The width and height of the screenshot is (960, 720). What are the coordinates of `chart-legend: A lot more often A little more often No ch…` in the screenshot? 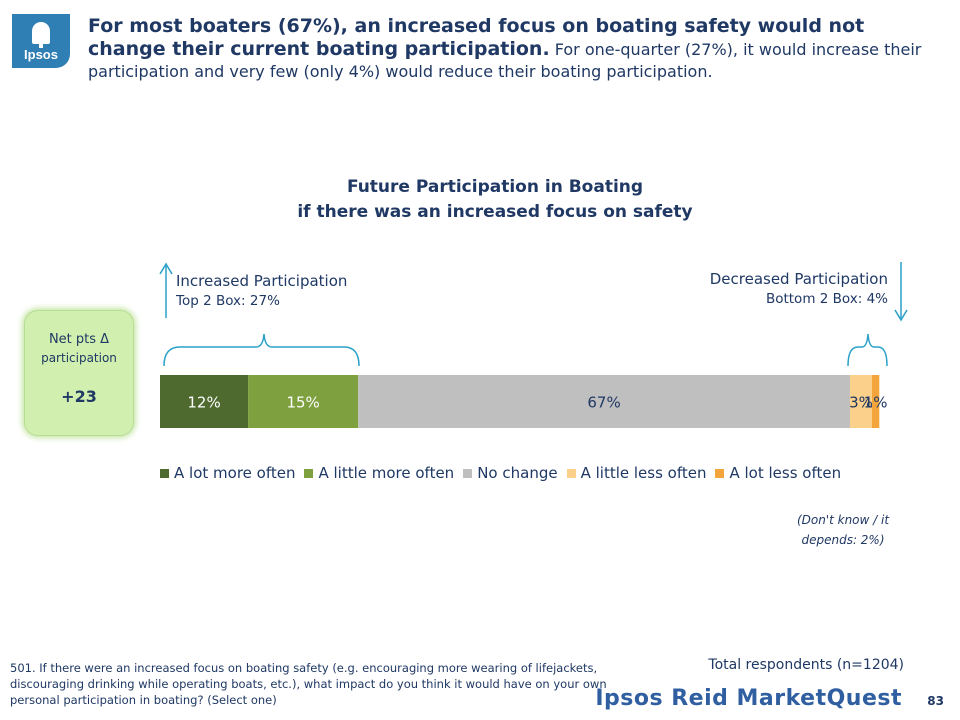 It's located at (525, 473).